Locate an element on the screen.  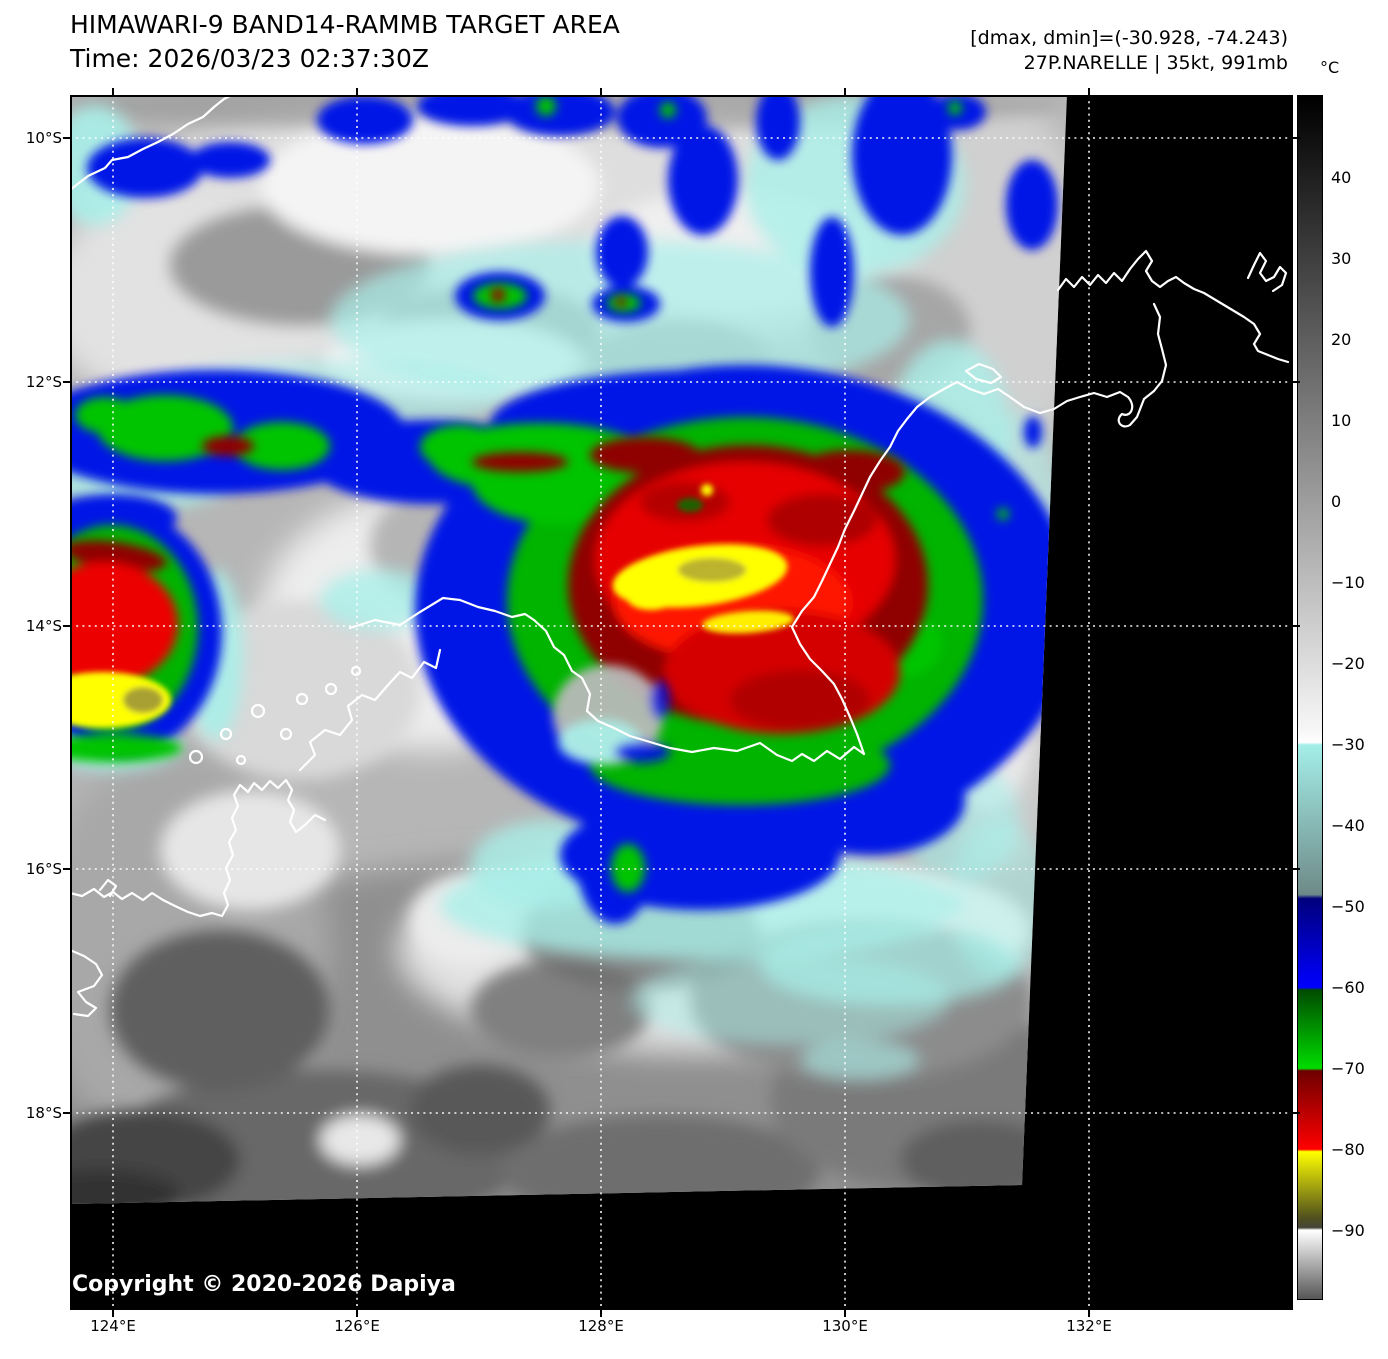
lon-label: 132°E is located at coordinates (1089, 1326).